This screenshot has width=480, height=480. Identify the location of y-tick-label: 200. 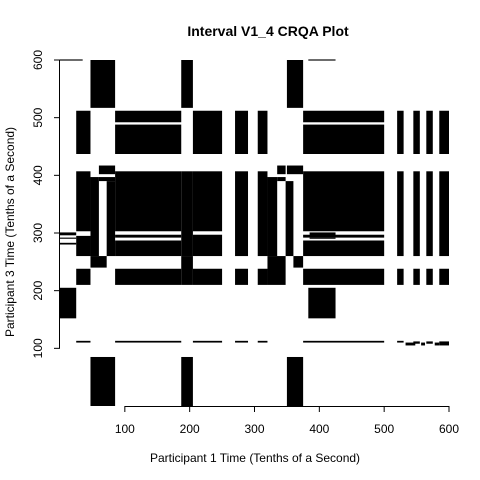
(38, 290).